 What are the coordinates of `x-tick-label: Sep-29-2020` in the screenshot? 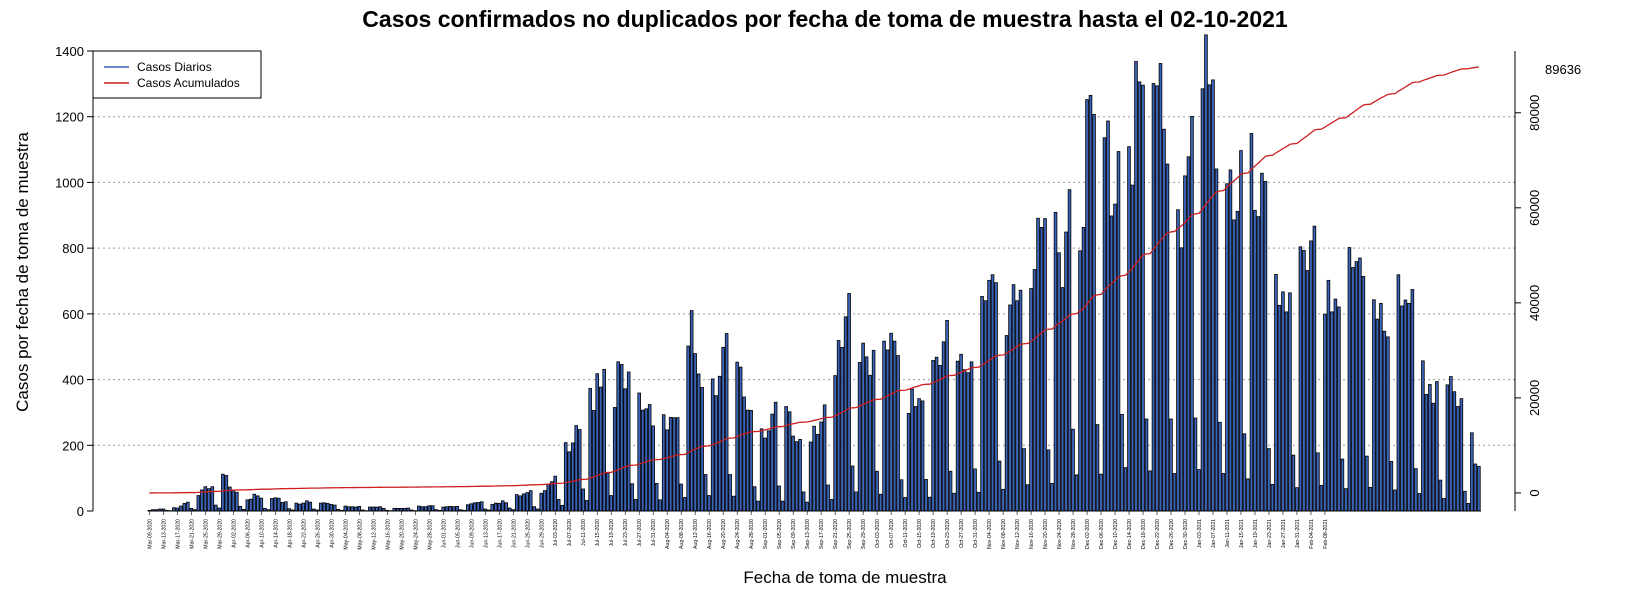 It's located at (864, 534).